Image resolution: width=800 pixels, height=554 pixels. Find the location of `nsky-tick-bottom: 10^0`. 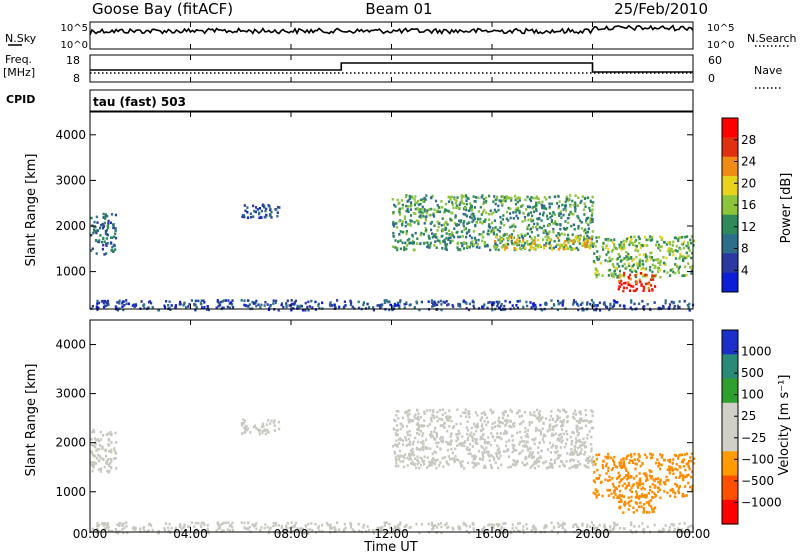

nsky-tick-bottom: 10^0 is located at coordinates (74, 45).